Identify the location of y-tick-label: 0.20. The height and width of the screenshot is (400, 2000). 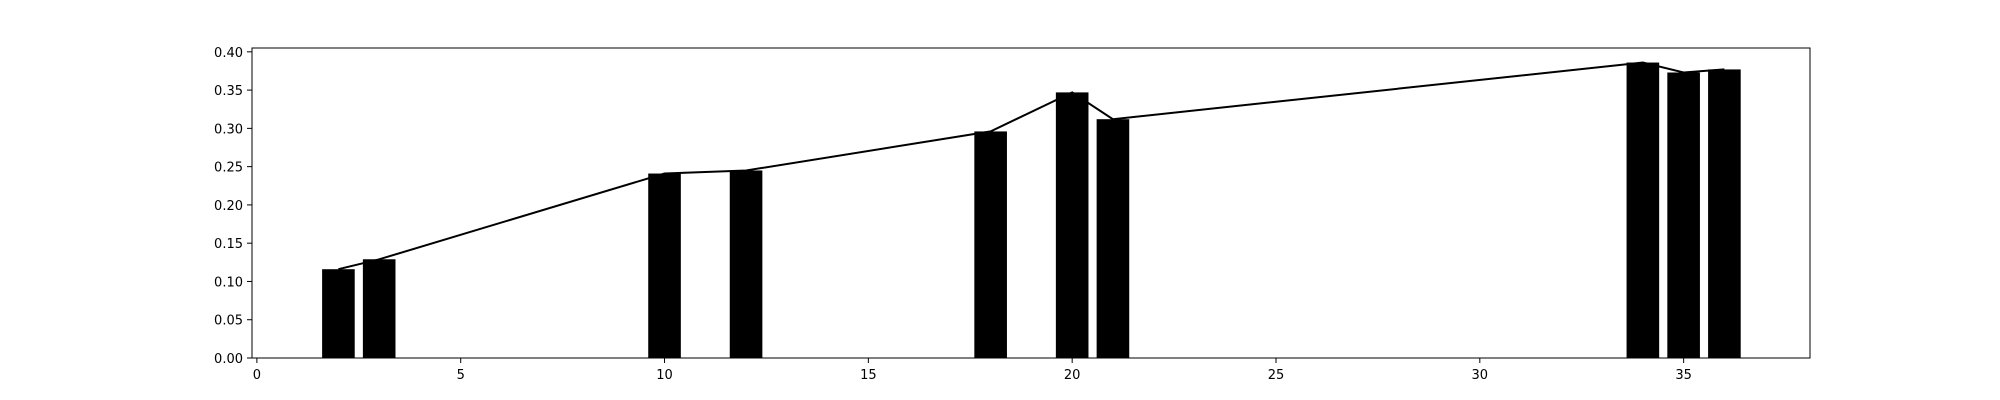
(228, 206).